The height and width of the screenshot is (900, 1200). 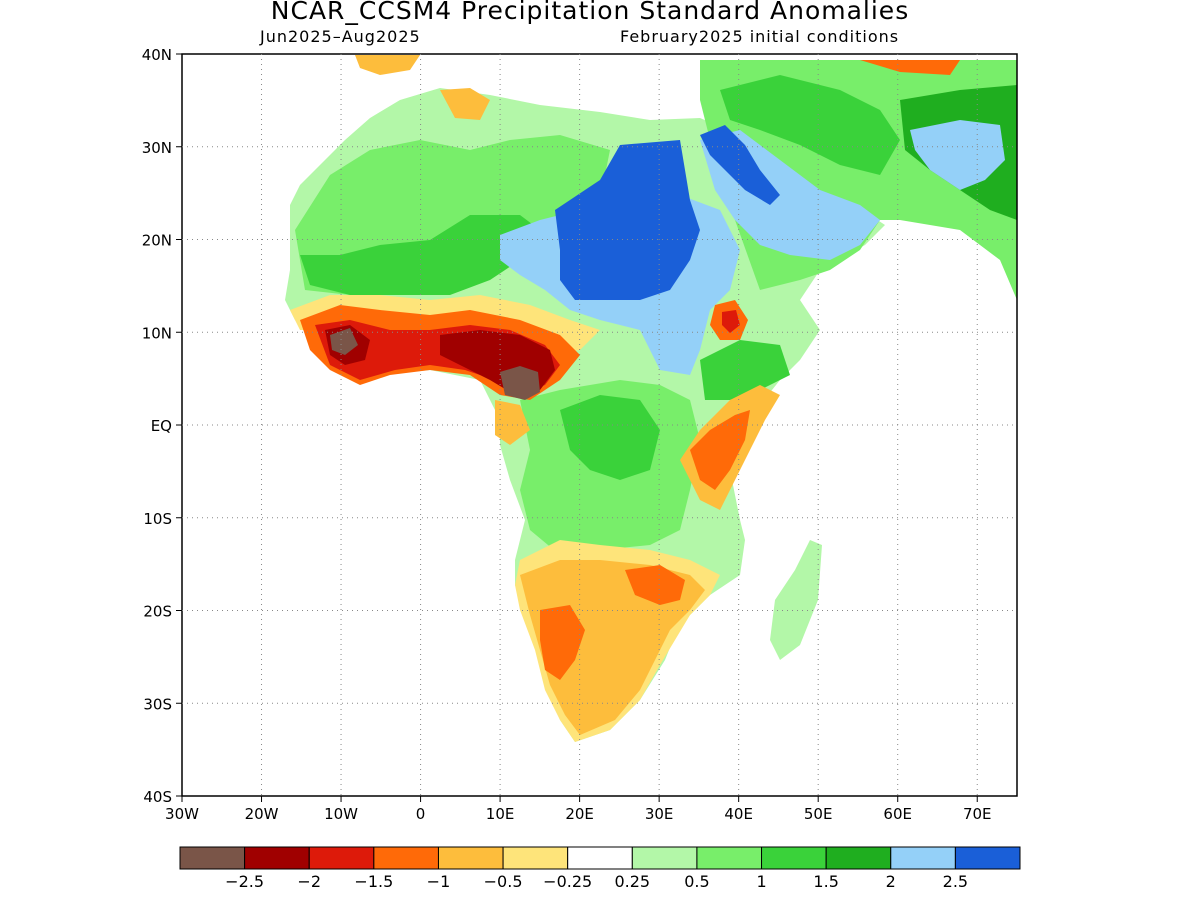 What do you see at coordinates (340, 36) in the screenshot?
I see `forecast-period: Jun2025–Aug2025` at bounding box center [340, 36].